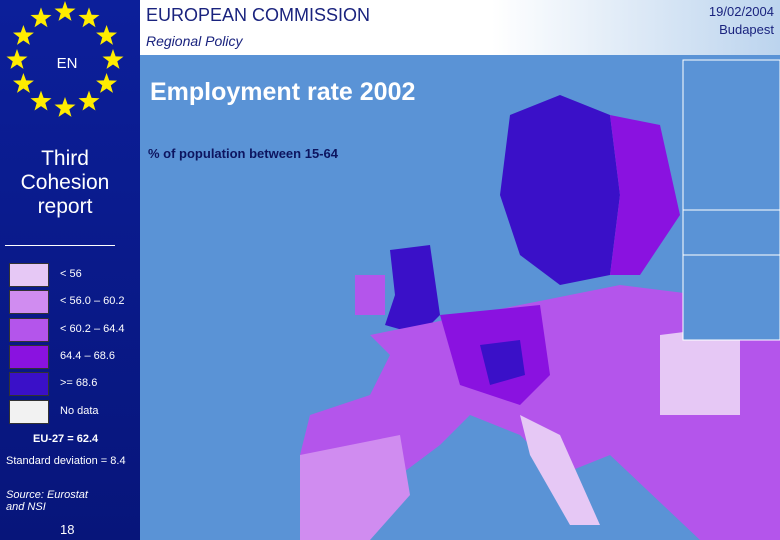  Describe the element at coordinates (258, 15) in the screenshot. I see `organization: EUROPEAN COMMISSION` at that location.